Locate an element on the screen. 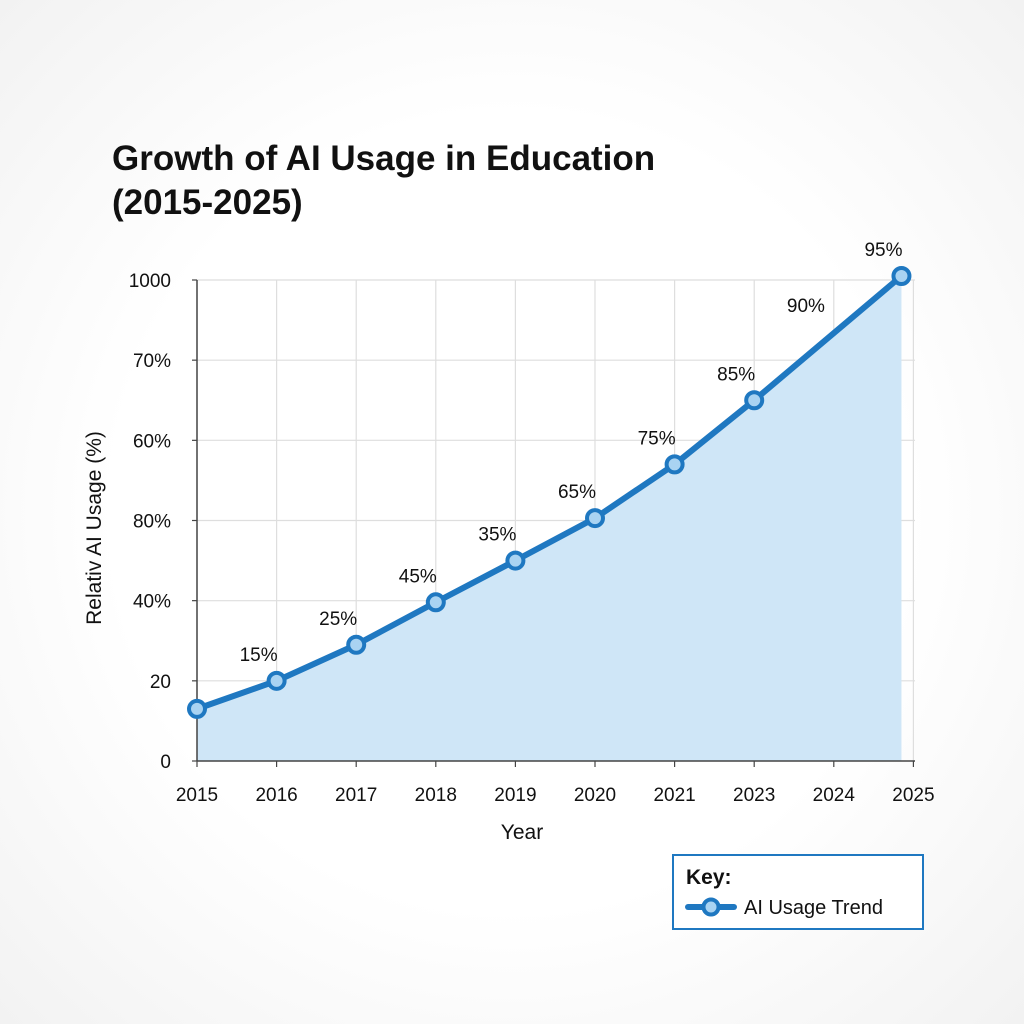 Image resolution: width=1024 pixels, height=1024 pixels. data-label: 95% is located at coordinates (883, 250).